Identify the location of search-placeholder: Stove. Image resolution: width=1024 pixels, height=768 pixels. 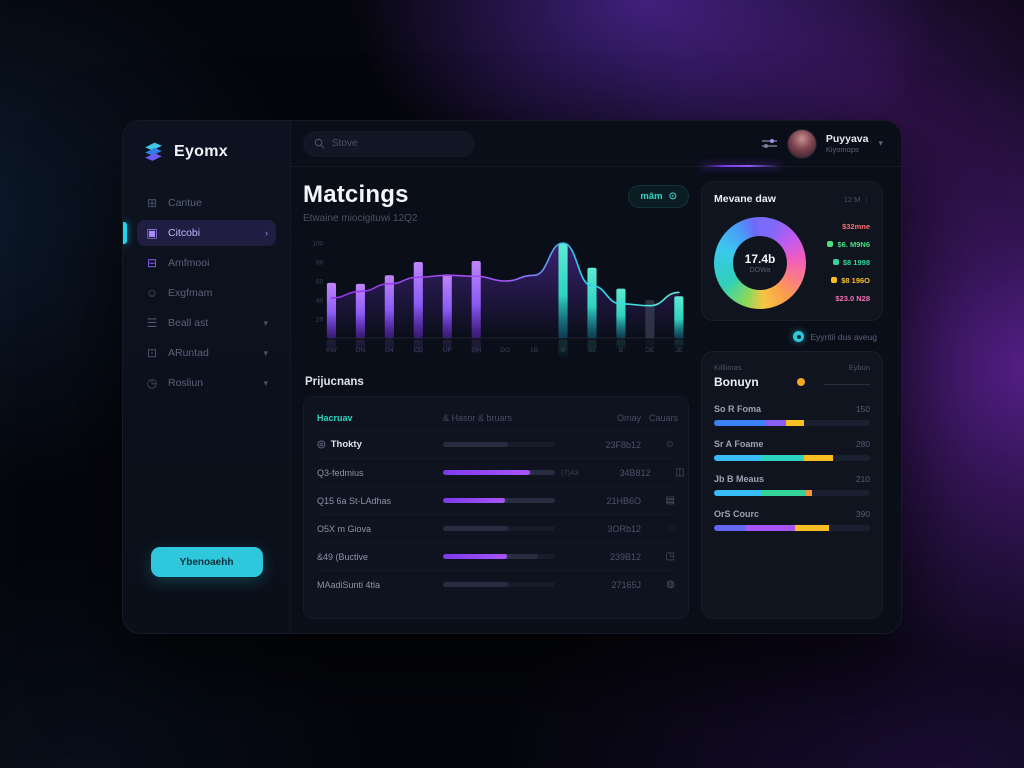
(345, 143).